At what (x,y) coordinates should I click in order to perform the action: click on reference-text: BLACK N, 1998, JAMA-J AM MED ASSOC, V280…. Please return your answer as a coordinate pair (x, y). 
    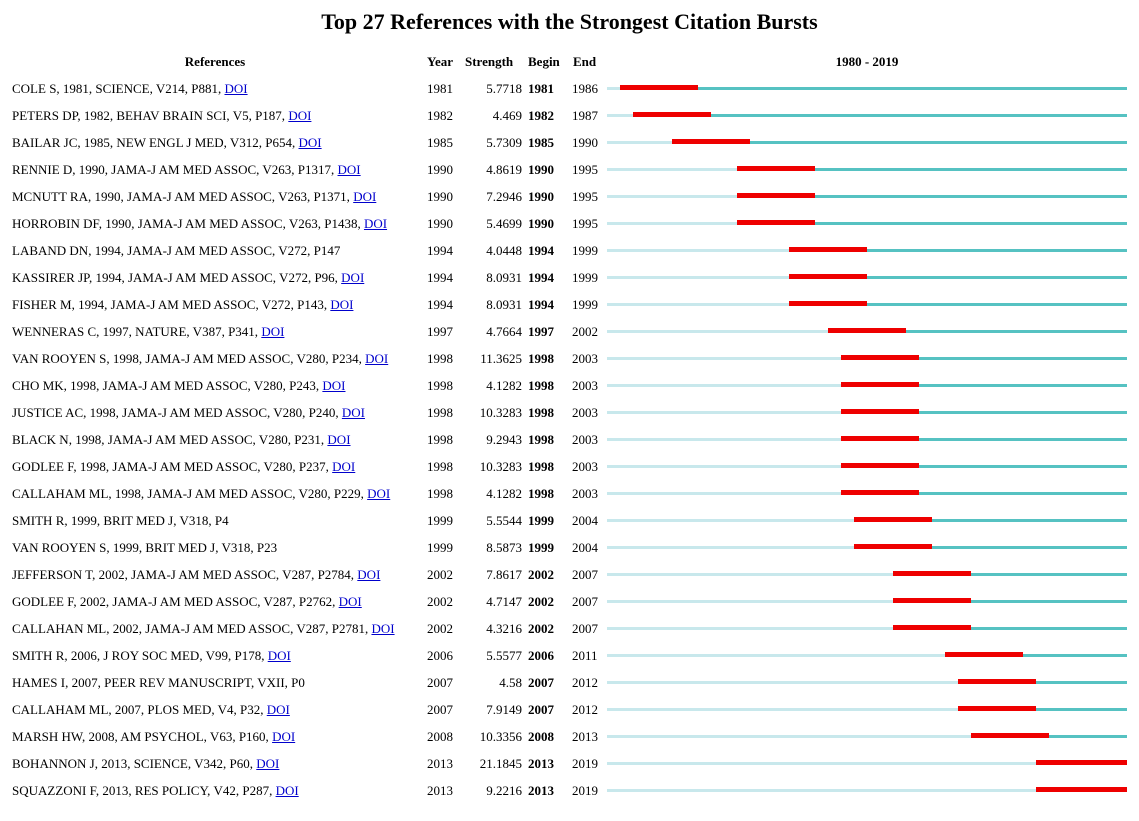
    Looking at the image, I should click on (170, 439).